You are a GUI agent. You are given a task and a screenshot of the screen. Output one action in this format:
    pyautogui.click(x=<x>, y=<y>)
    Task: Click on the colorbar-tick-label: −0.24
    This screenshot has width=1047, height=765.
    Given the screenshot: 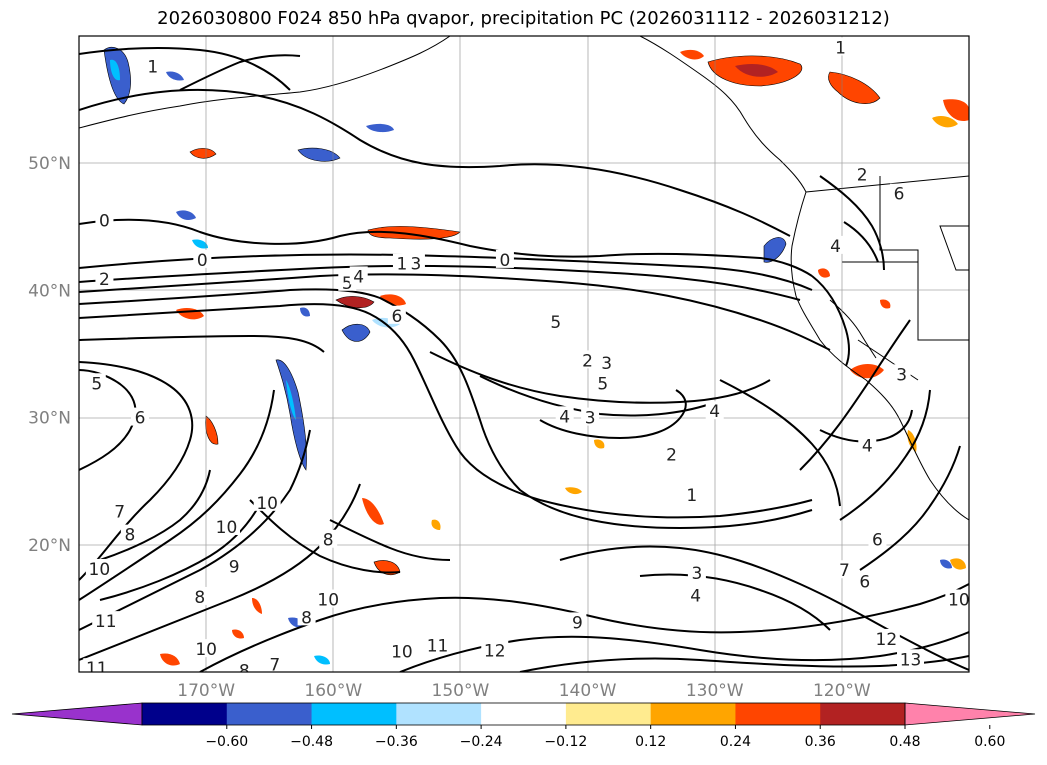 What is the action you would take?
    pyautogui.click(x=481, y=742)
    